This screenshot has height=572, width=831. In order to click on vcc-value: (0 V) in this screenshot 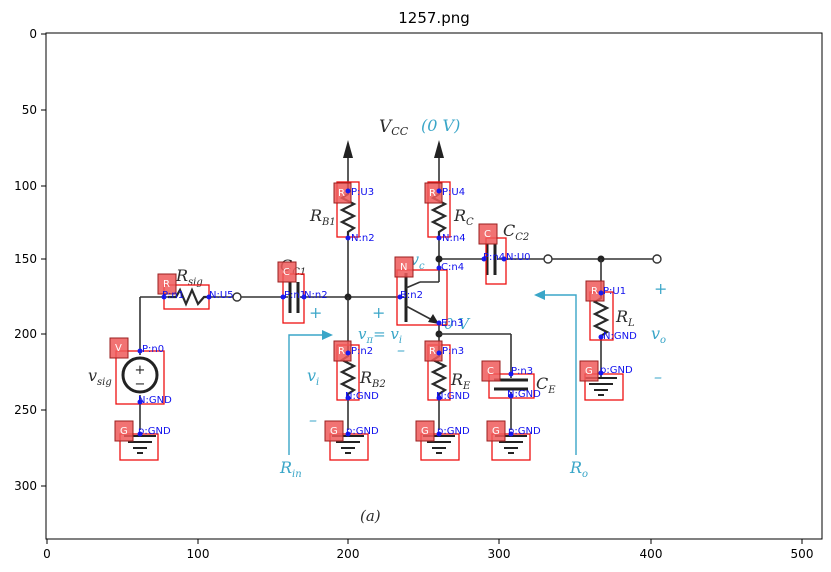, I will do `click(440, 125)`.